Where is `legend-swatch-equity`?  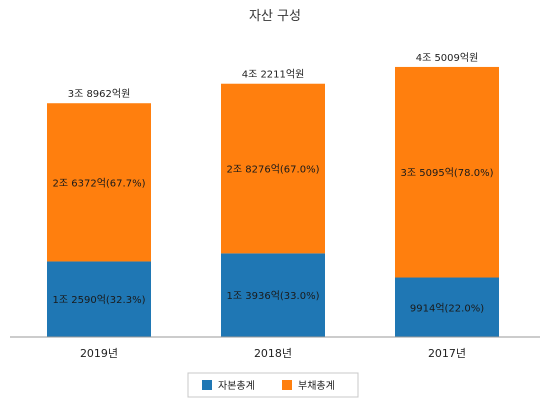 legend-swatch-equity is located at coordinates (207, 385).